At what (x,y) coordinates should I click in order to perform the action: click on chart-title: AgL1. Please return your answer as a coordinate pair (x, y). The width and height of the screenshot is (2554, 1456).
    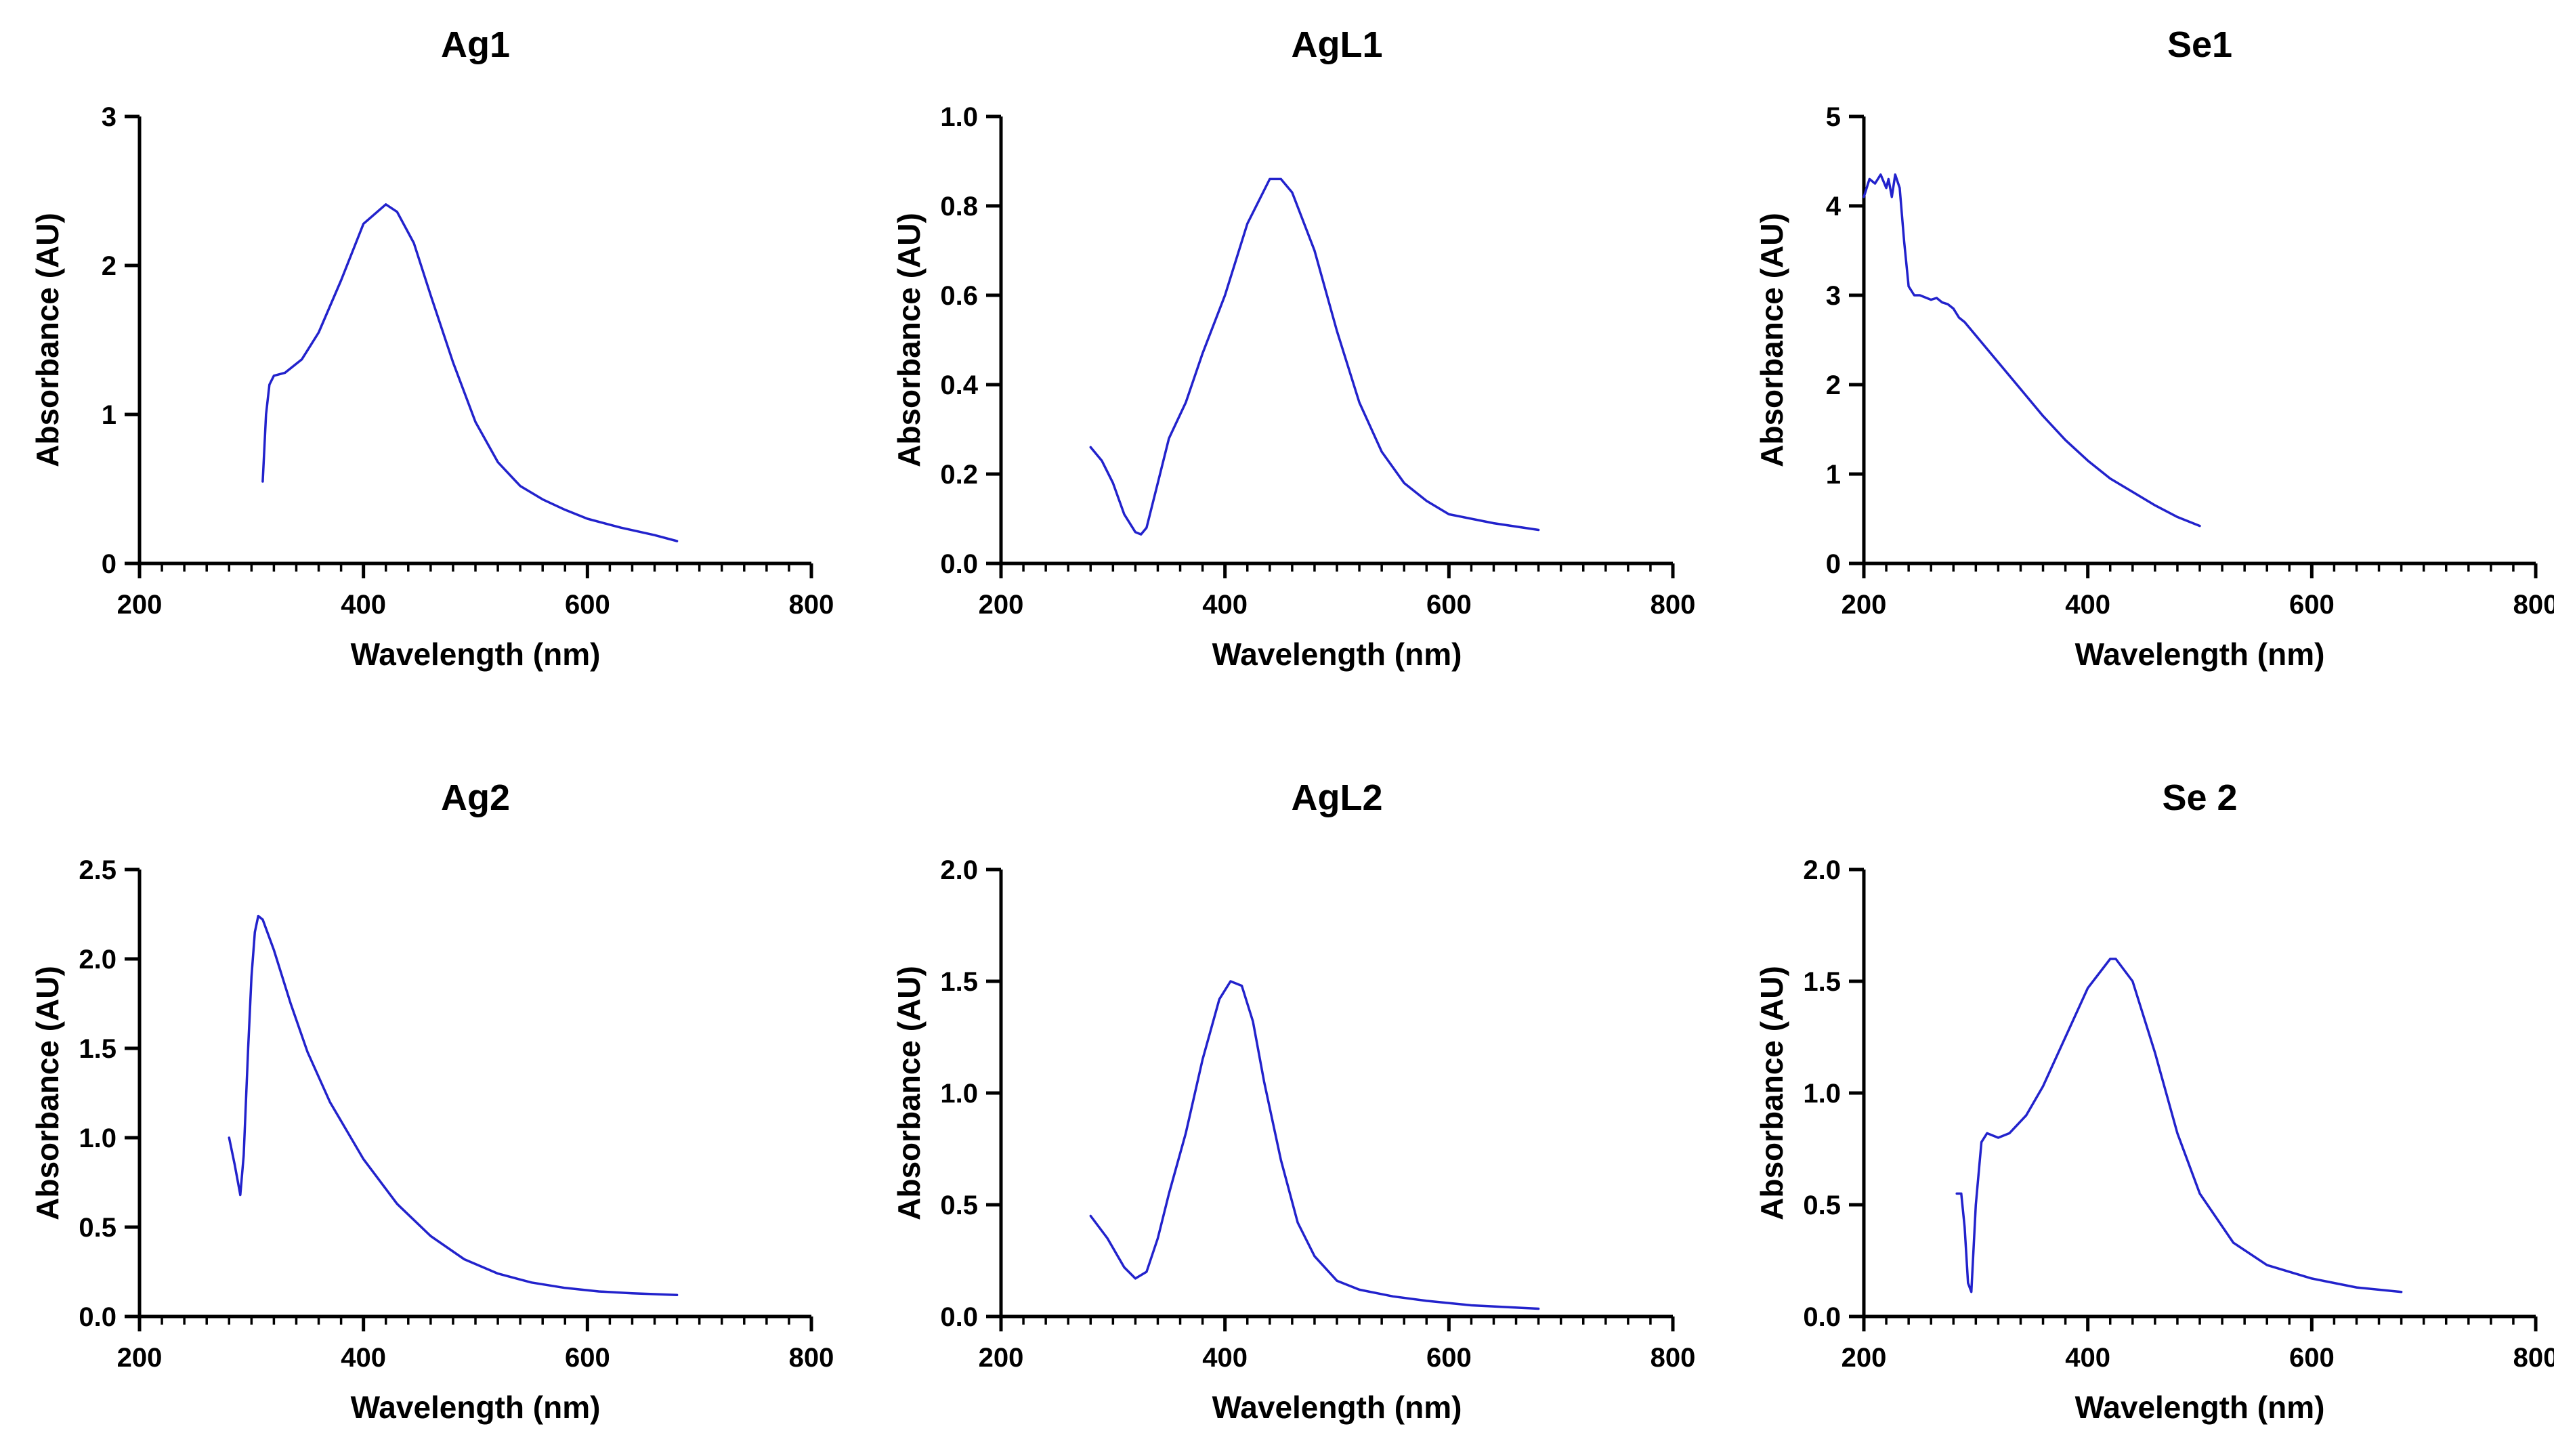
    Looking at the image, I should click on (1337, 44).